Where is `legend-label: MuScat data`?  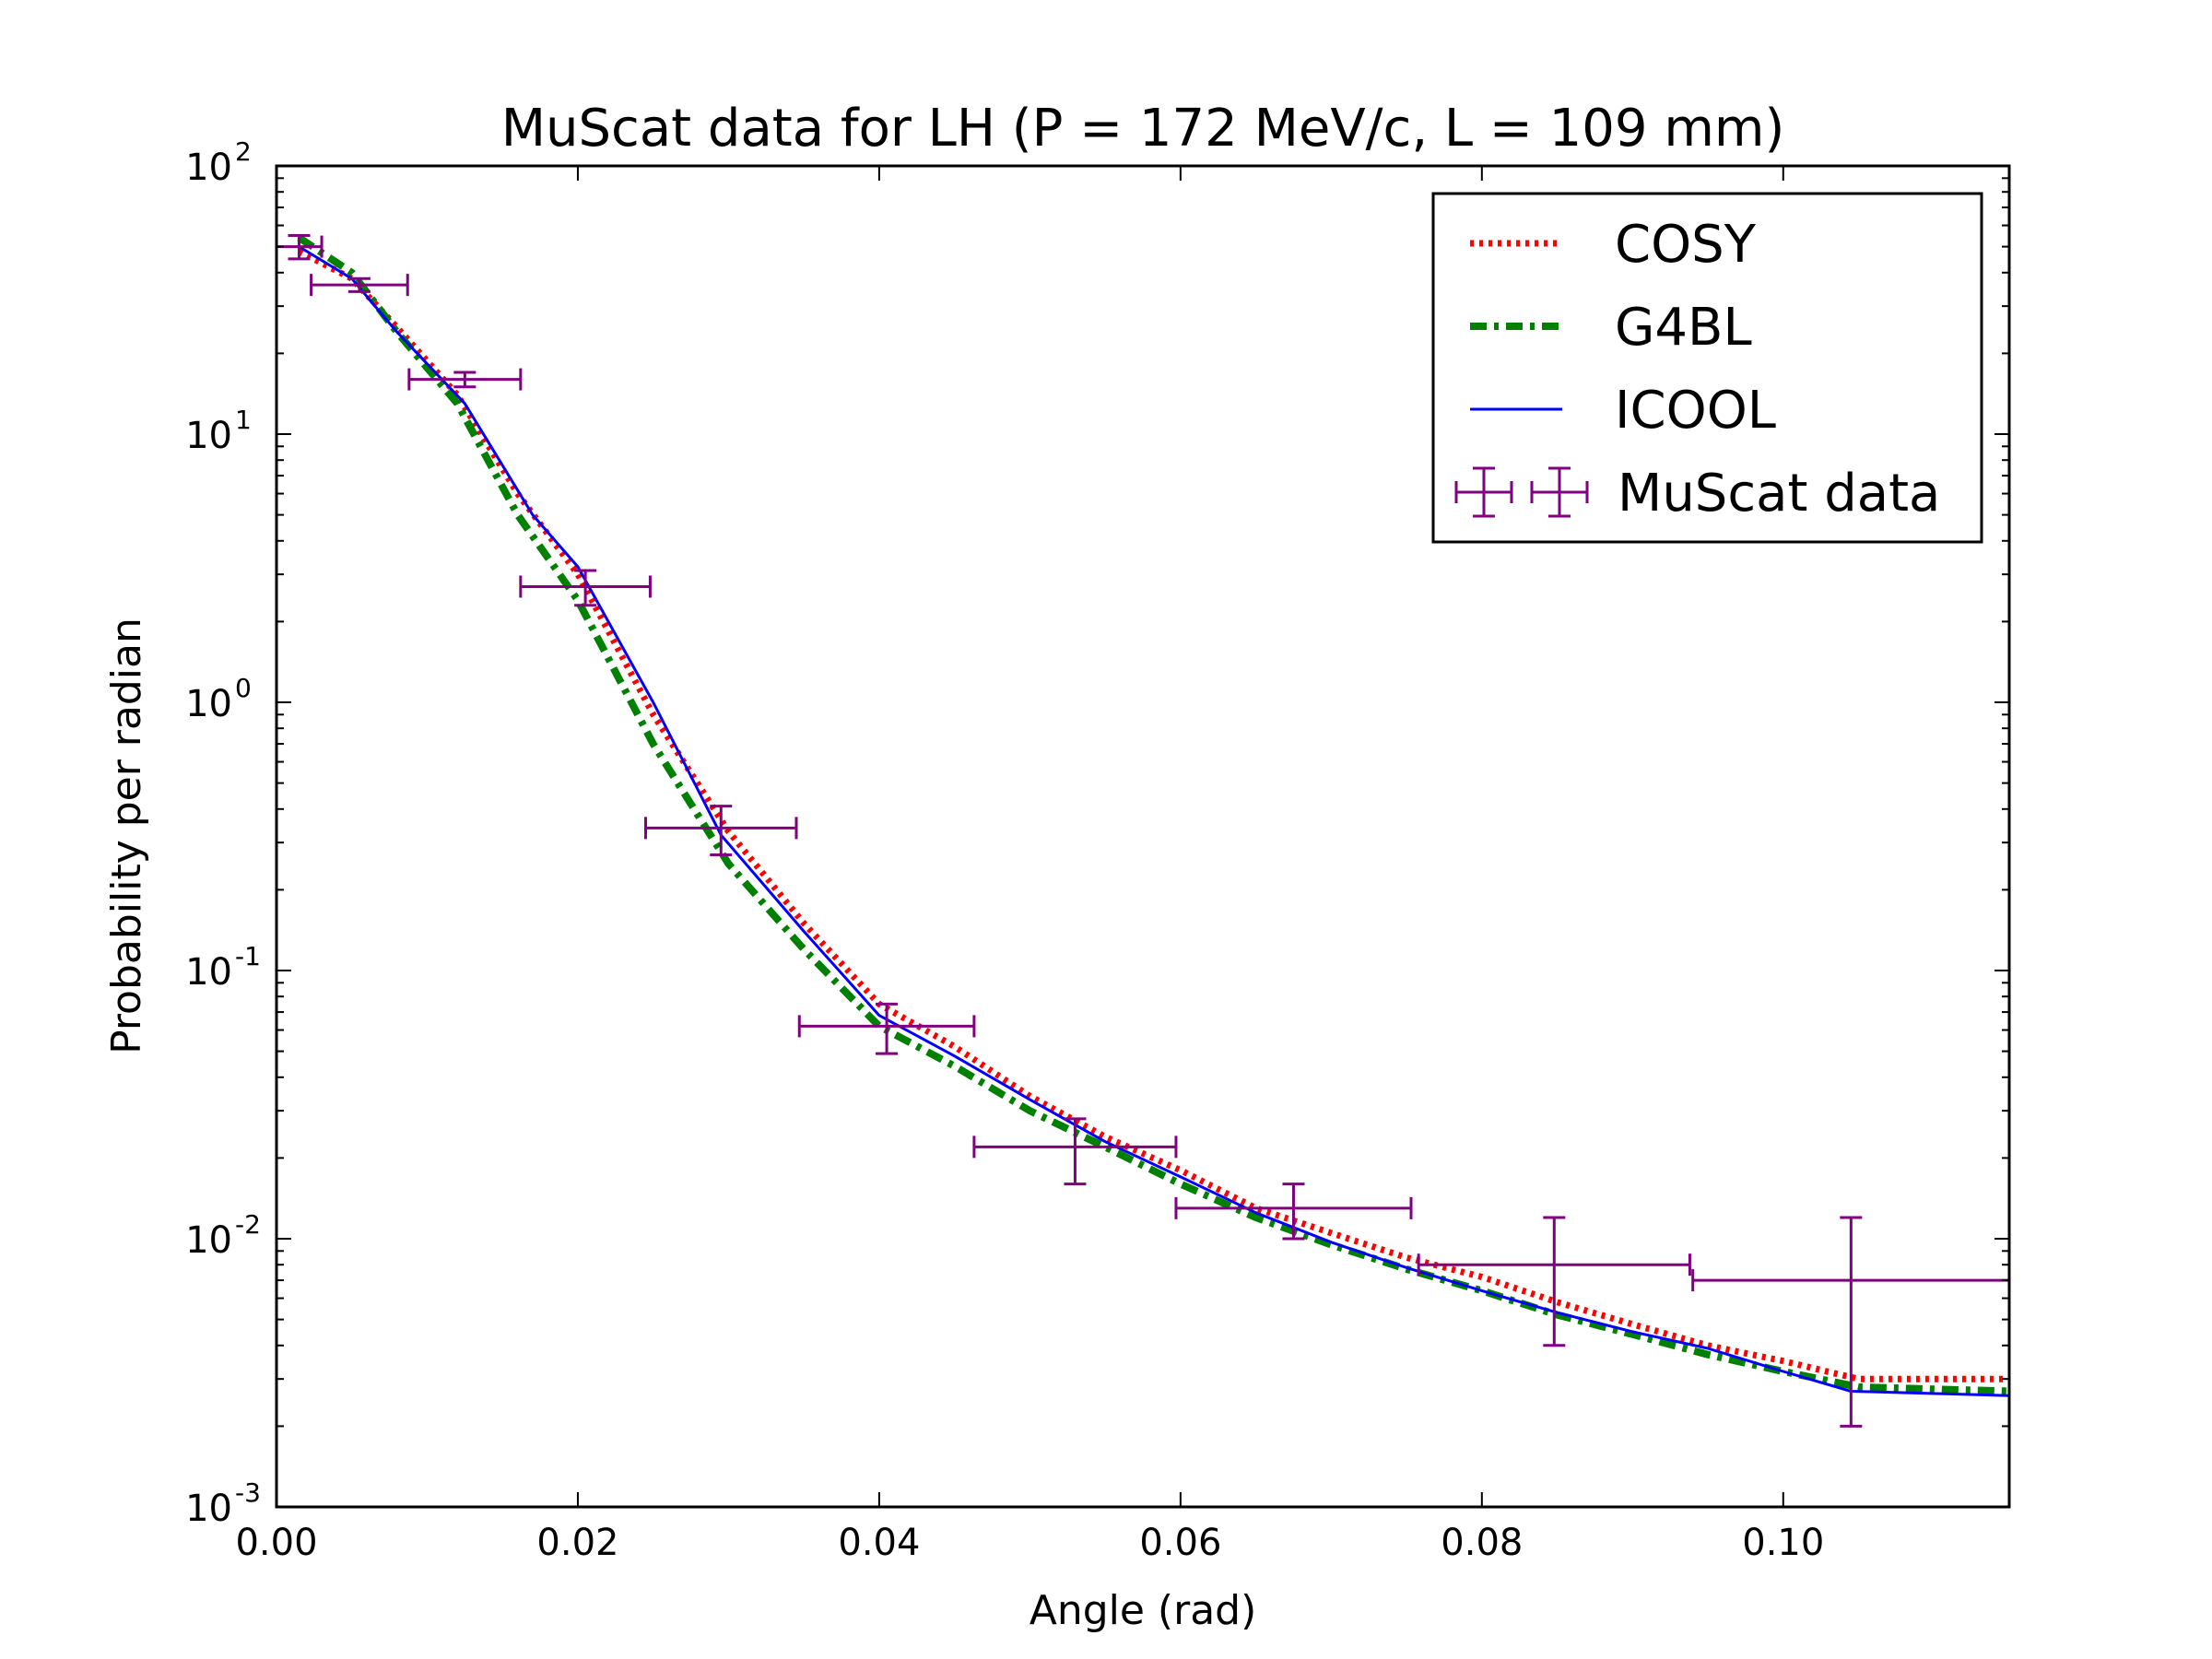 legend-label: MuScat data is located at coordinates (1779, 494).